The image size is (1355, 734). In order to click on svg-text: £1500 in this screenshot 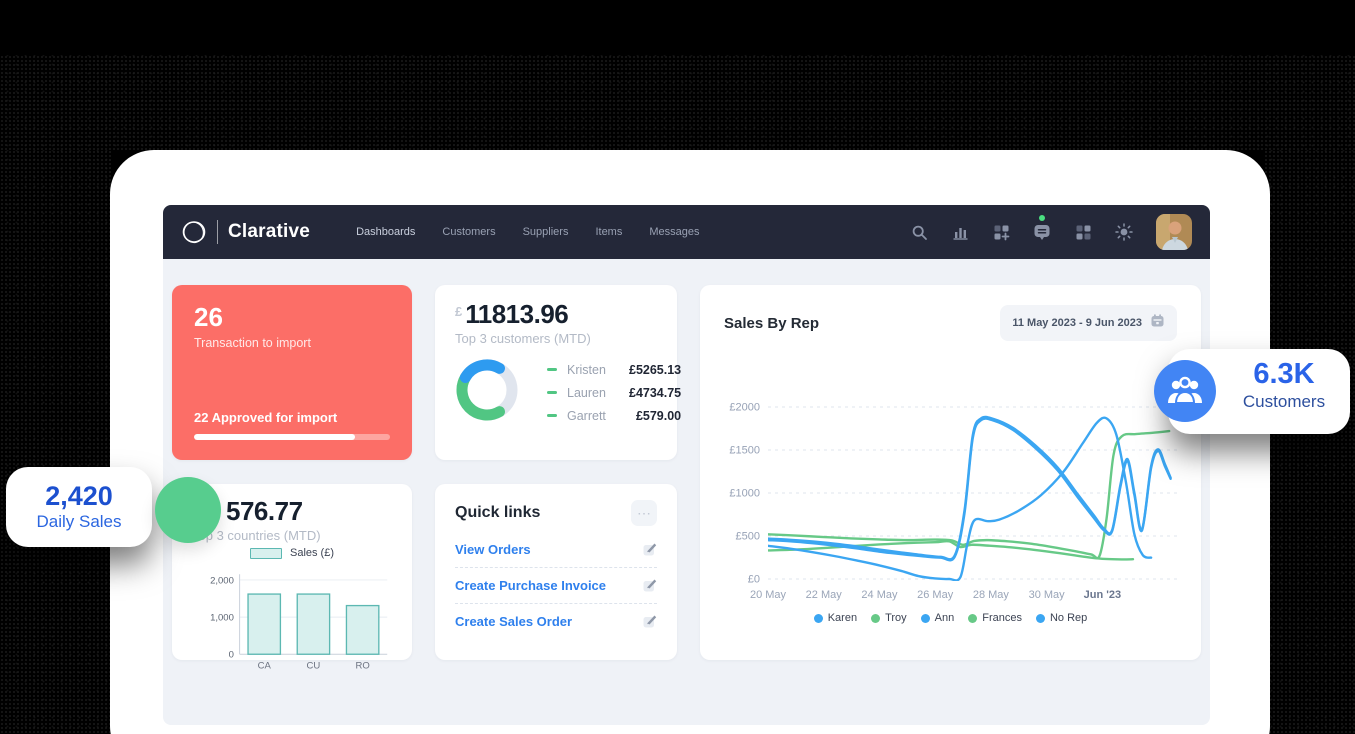, I will do `click(744, 451)`.